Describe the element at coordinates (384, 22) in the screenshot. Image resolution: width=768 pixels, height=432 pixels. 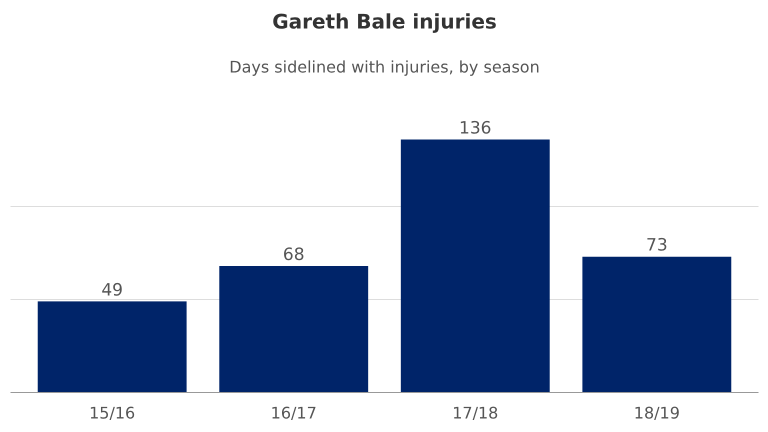
I see `chart-title: Gareth Bale injuries` at that location.